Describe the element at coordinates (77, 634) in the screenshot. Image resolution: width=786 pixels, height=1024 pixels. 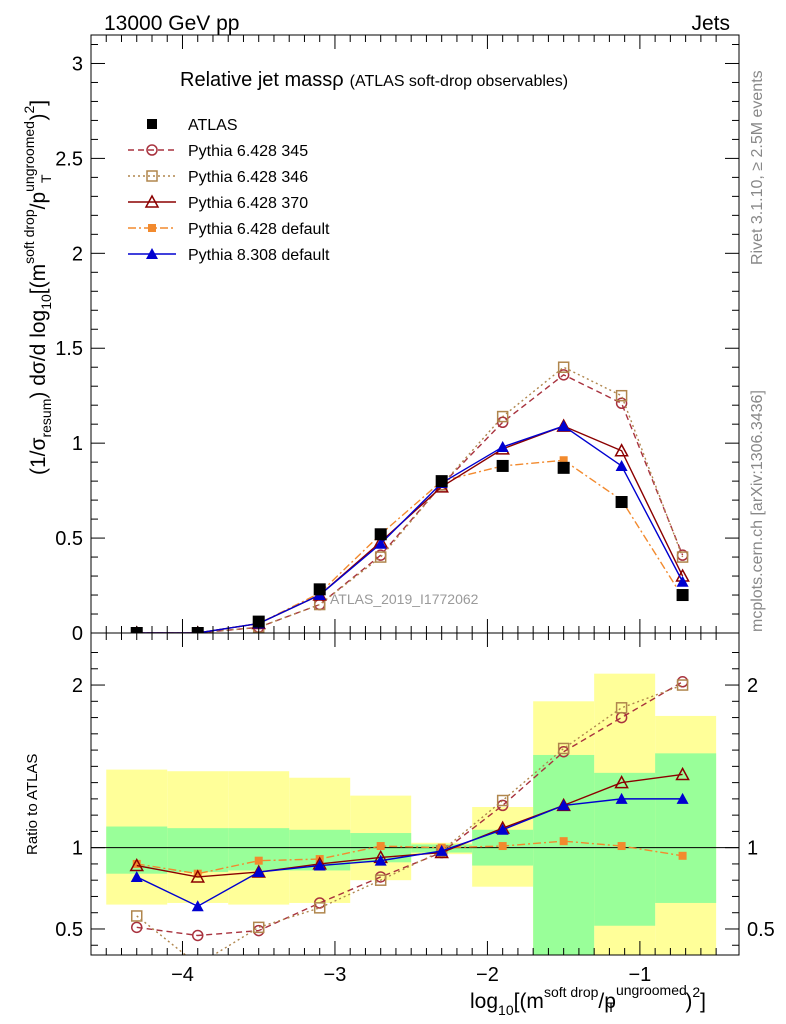
I see `main-y-tick-label: 0` at that location.